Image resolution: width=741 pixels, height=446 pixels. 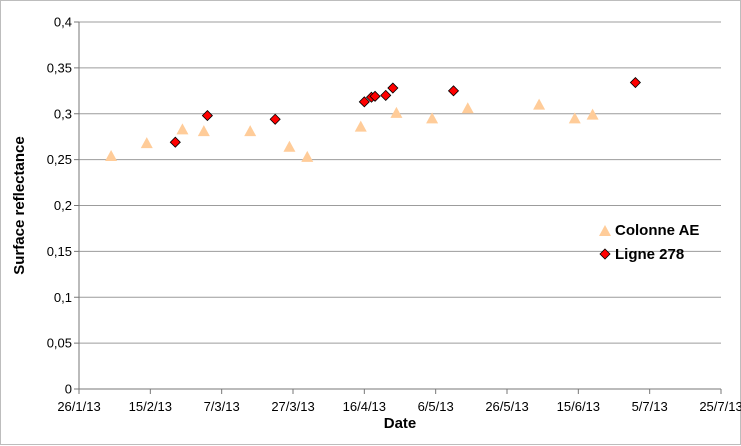 I want to click on y-tick-label: 0,2, so click(x=63, y=205).